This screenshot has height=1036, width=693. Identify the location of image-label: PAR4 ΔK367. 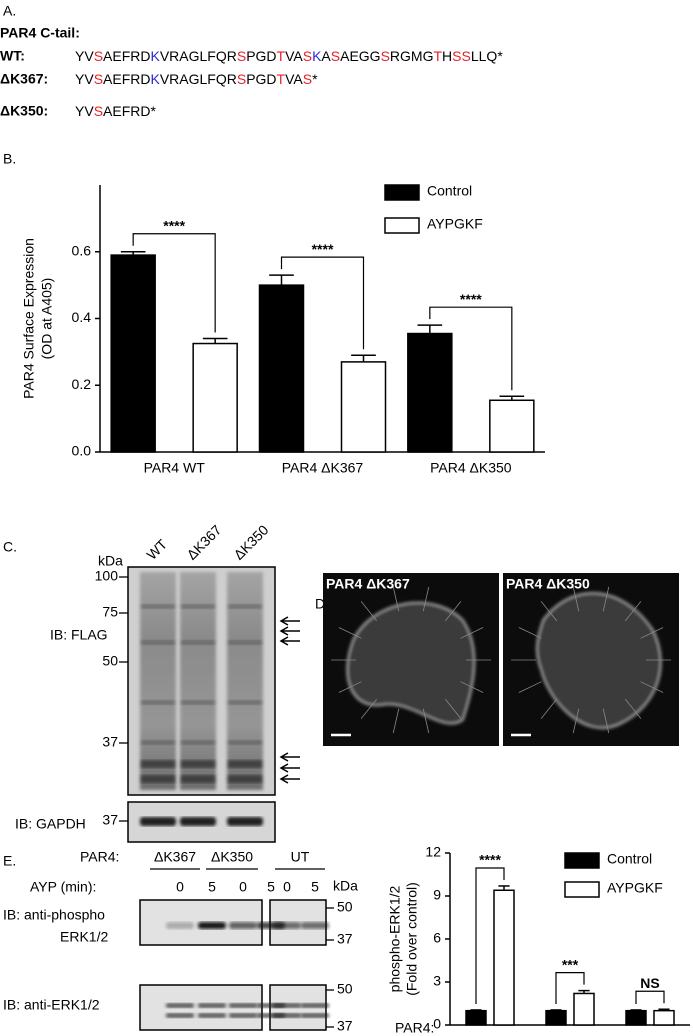
(368, 584).